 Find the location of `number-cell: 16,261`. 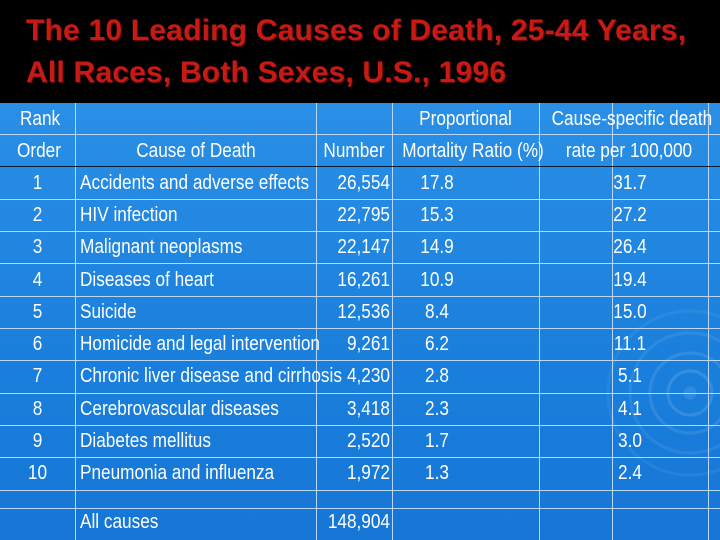

number-cell: 16,261 is located at coordinates (363, 280).